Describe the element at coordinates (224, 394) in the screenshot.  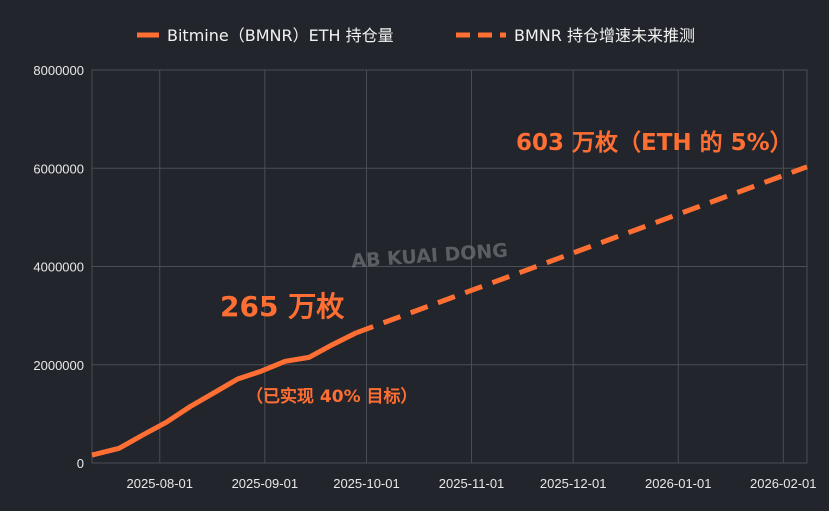
I see `holdings-series-line` at that location.